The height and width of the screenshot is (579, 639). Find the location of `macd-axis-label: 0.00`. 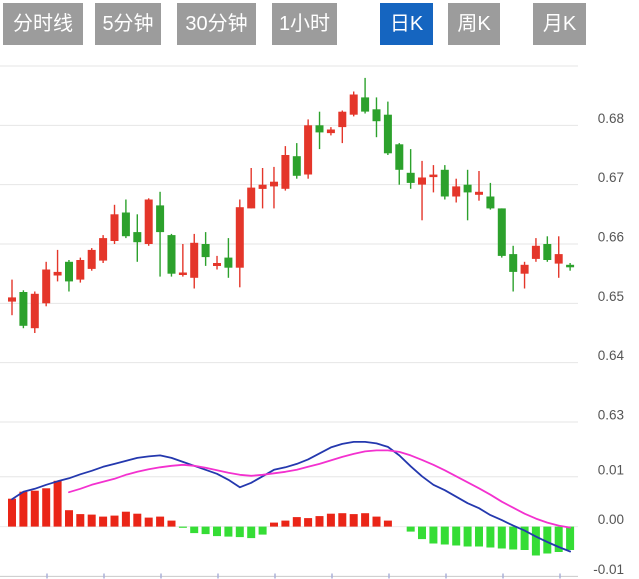

macd-axis-label: 0.00 is located at coordinates (611, 519).